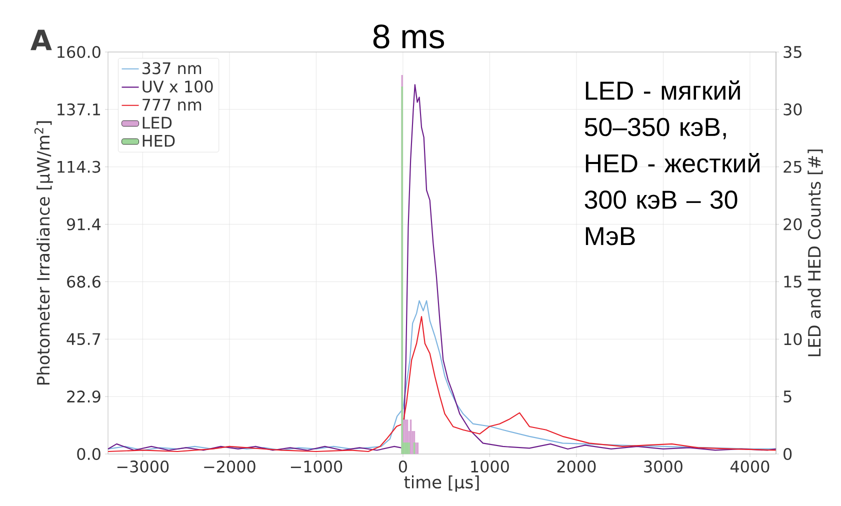 The height and width of the screenshot is (506, 841). I want to click on y-tick-label: 160.0, so click(79, 52).